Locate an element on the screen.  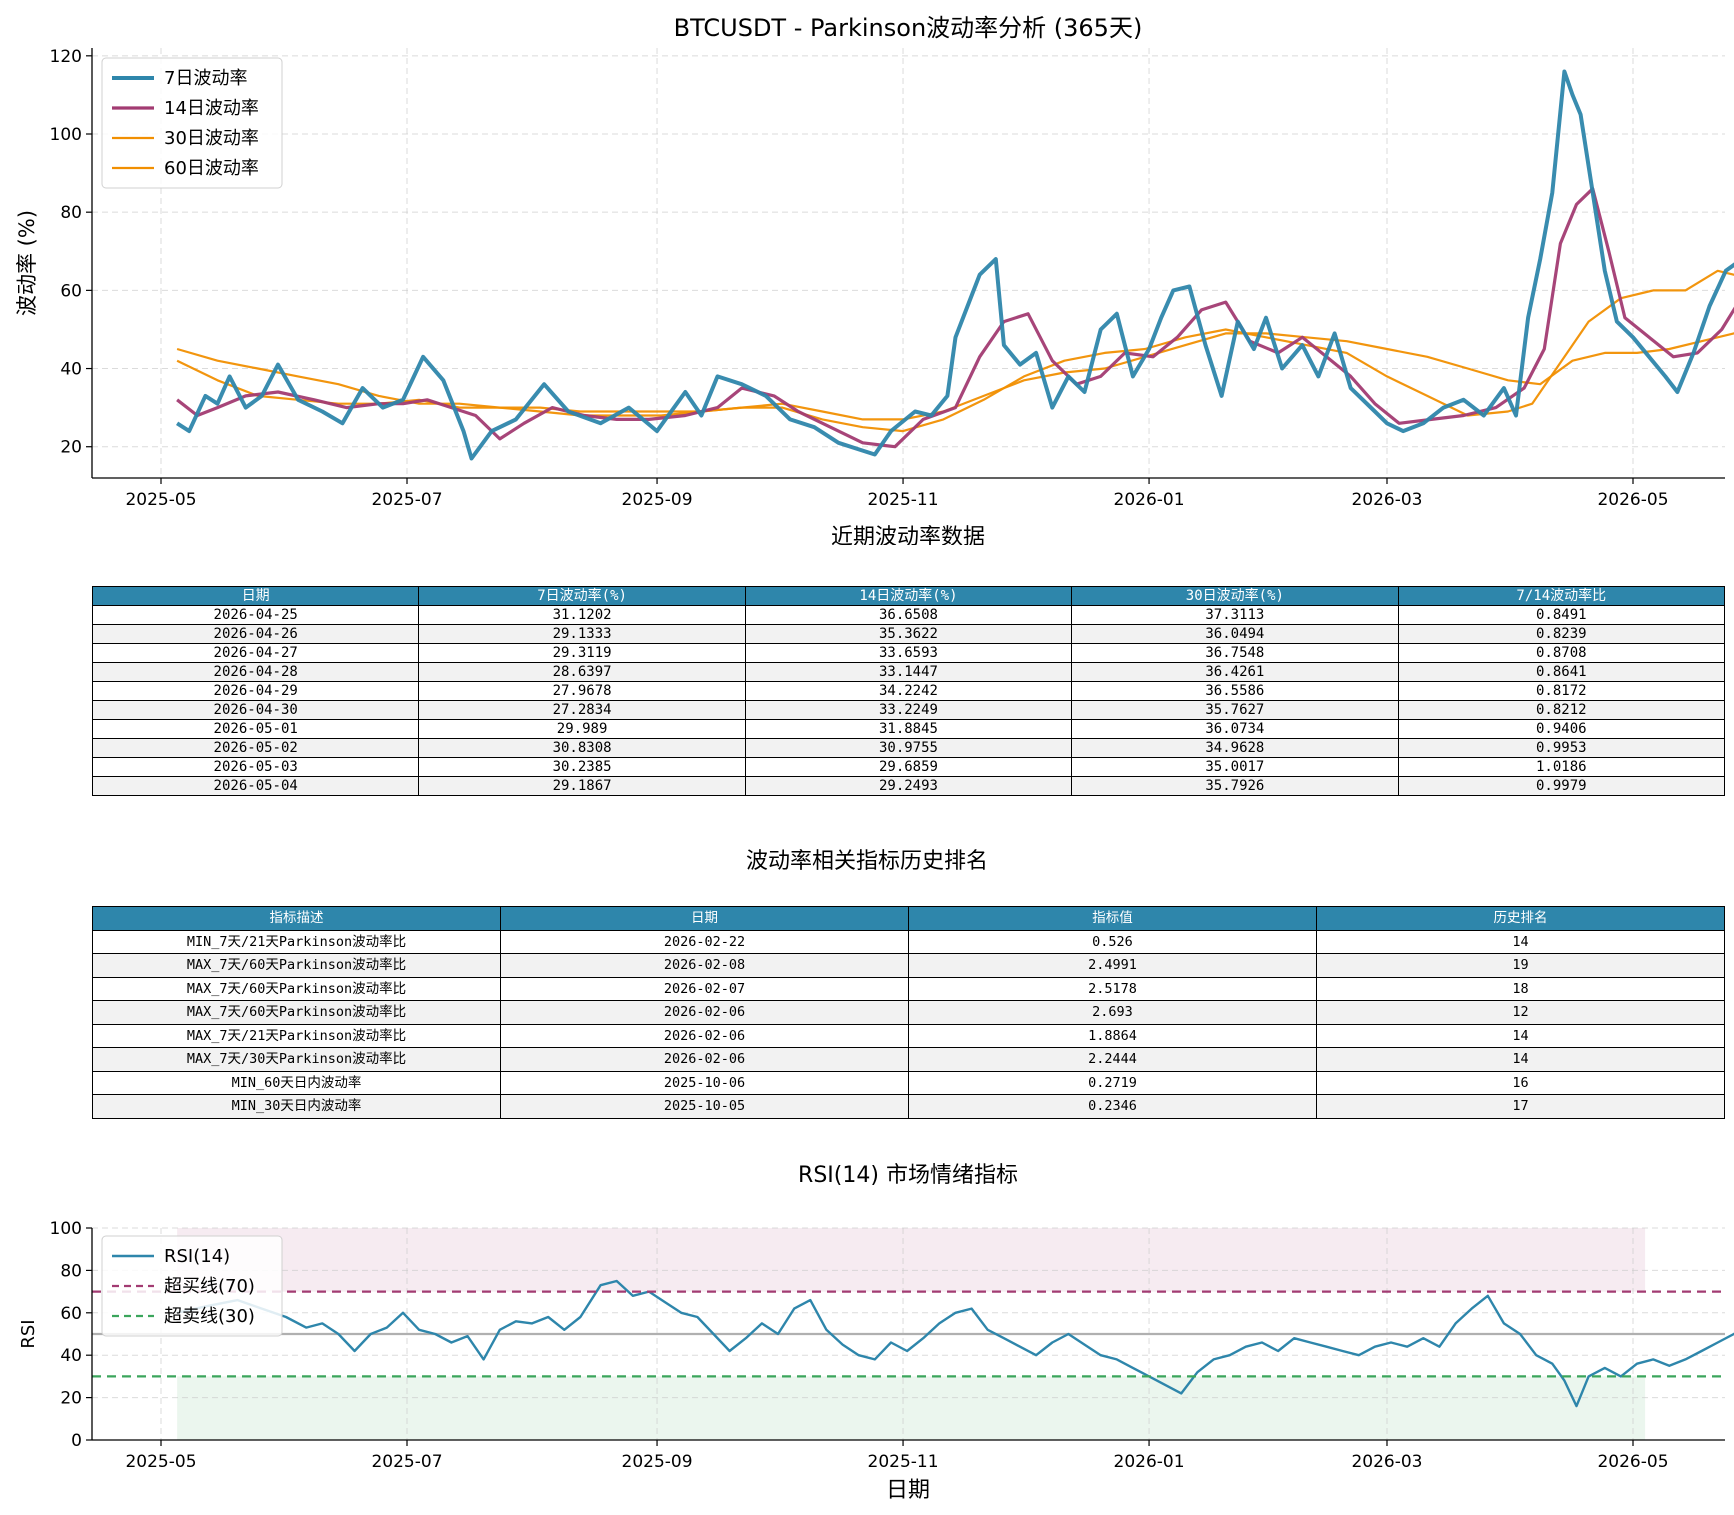
oversold-zone is located at coordinates (911, 1408).